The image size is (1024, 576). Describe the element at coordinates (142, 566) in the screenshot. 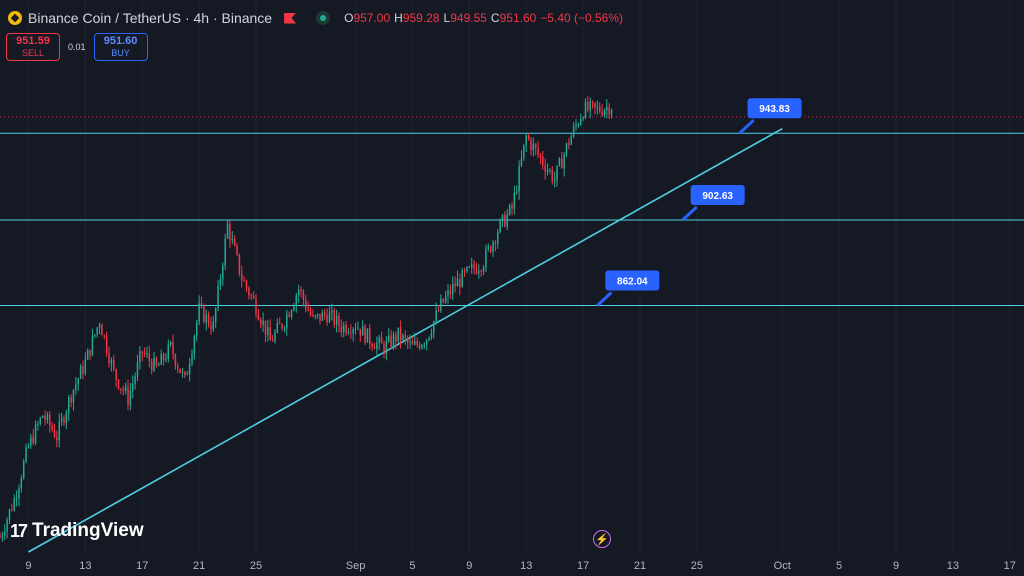

I see `x-tick-label: 17` at that location.